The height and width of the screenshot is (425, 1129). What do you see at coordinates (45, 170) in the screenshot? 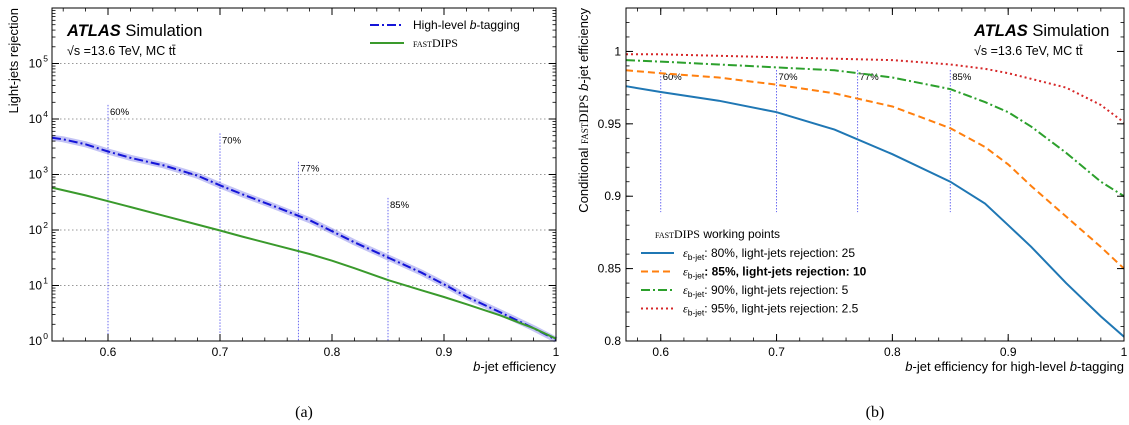
I see `y-tick-exponent: 3` at bounding box center [45, 170].